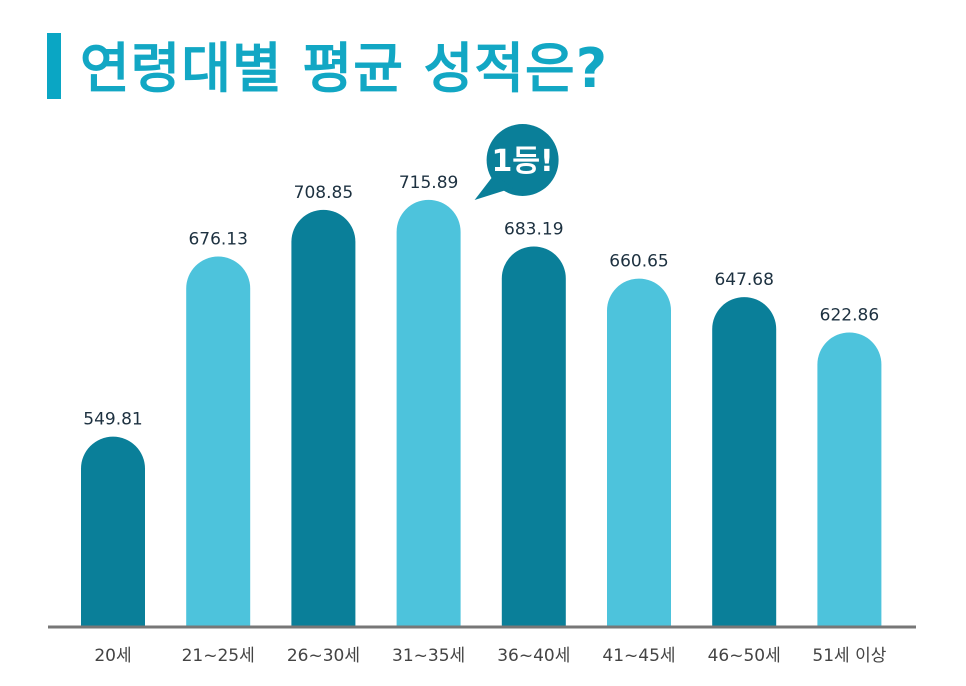  I want to click on x-tick-label: 20세, so click(112, 656).